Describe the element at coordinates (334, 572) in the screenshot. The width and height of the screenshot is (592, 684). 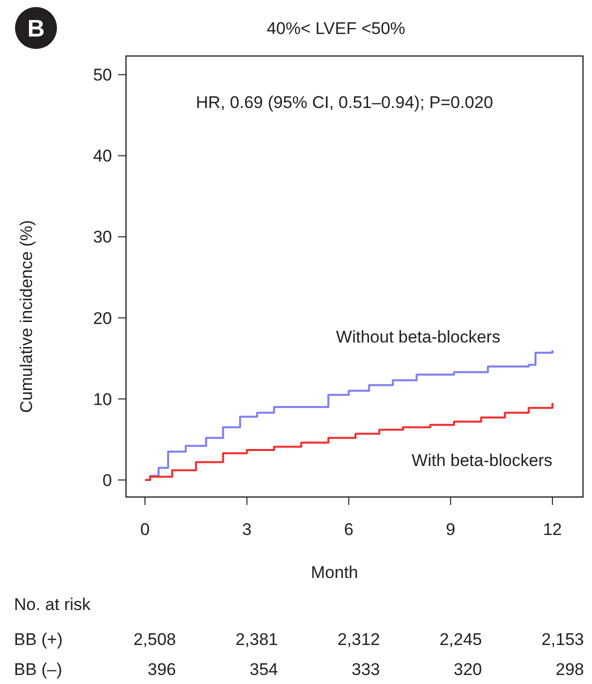
I see `x-axis-title: Month` at that location.